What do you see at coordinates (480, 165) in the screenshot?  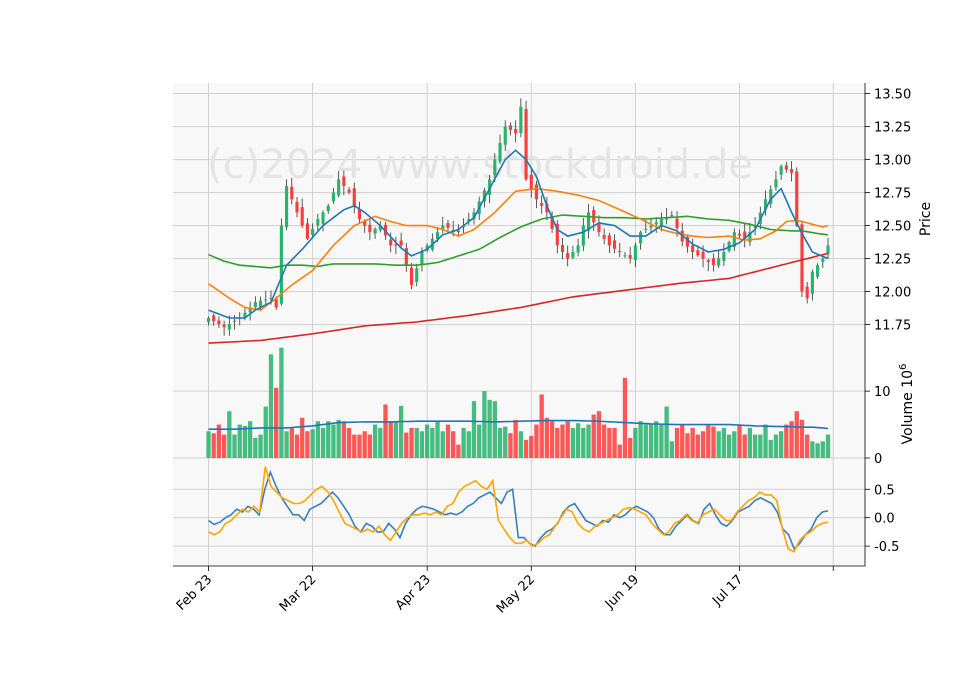 I see `watermark: (c)2024 www.stockdroid.de` at bounding box center [480, 165].